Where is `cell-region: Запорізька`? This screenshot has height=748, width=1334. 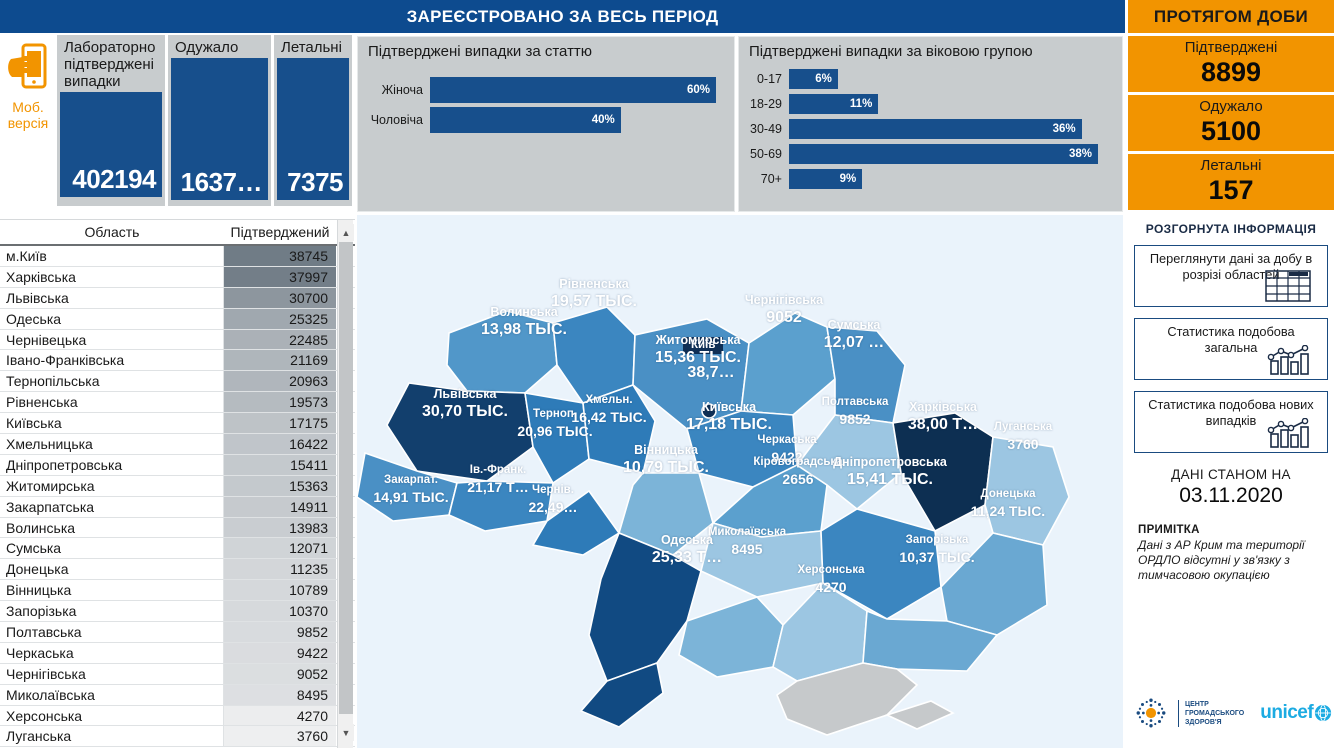 cell-region: Запорізька is located at coordinates (112, 611).